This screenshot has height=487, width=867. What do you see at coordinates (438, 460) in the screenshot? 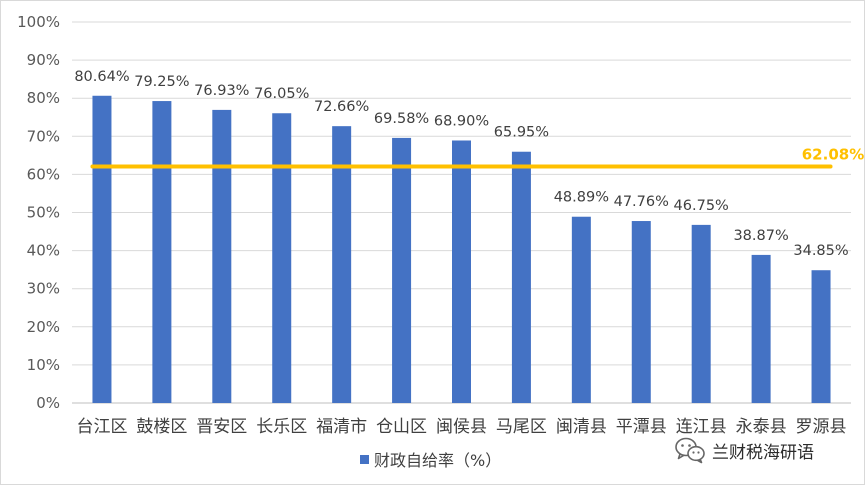
I see `legend-label: 财政自给率（%）` at bounding box center [438, 460].